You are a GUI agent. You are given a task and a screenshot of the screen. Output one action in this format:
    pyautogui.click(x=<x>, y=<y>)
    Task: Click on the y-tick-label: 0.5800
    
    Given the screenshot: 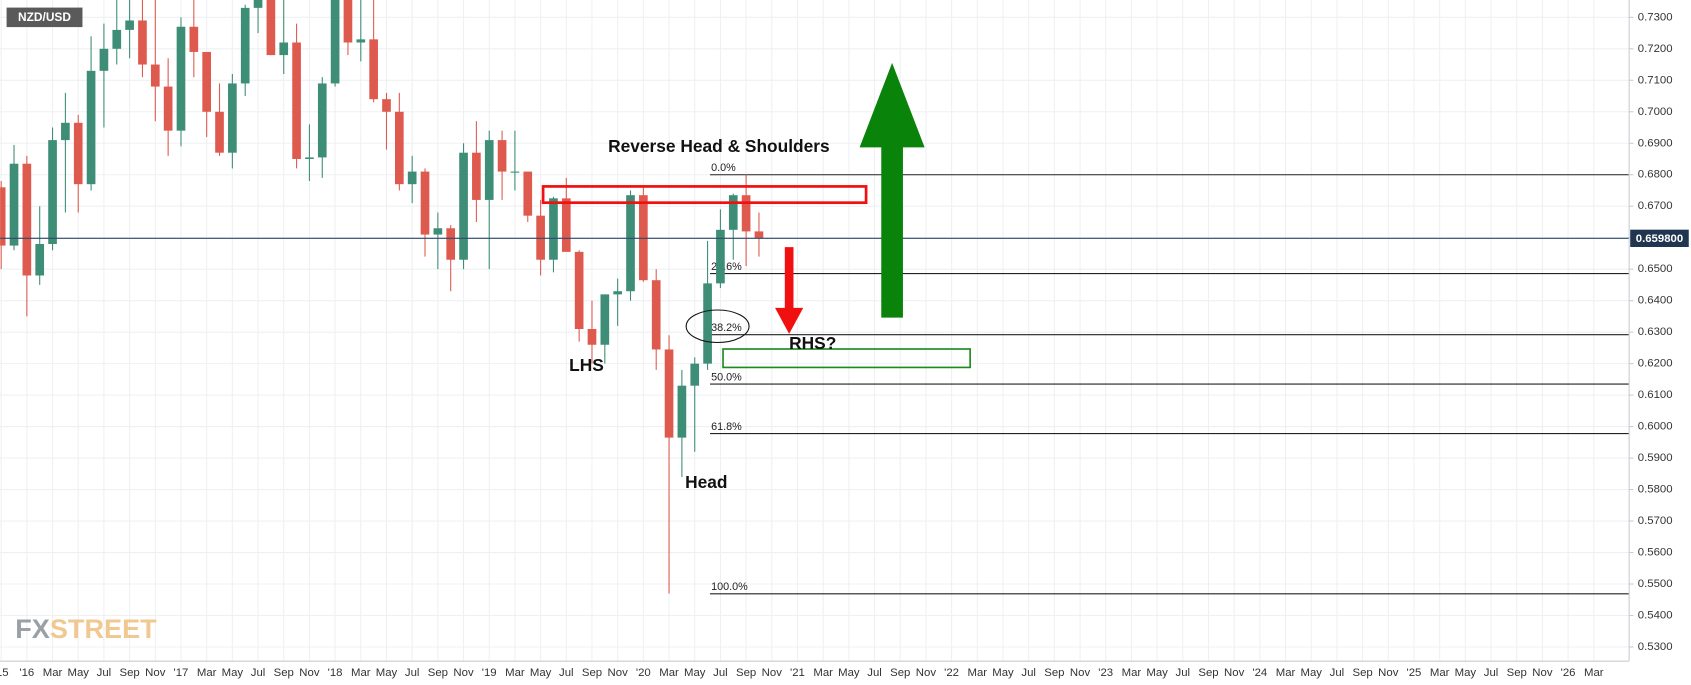 What is the action you would take?
    pyautogui.click(x=1655, y=490)
    